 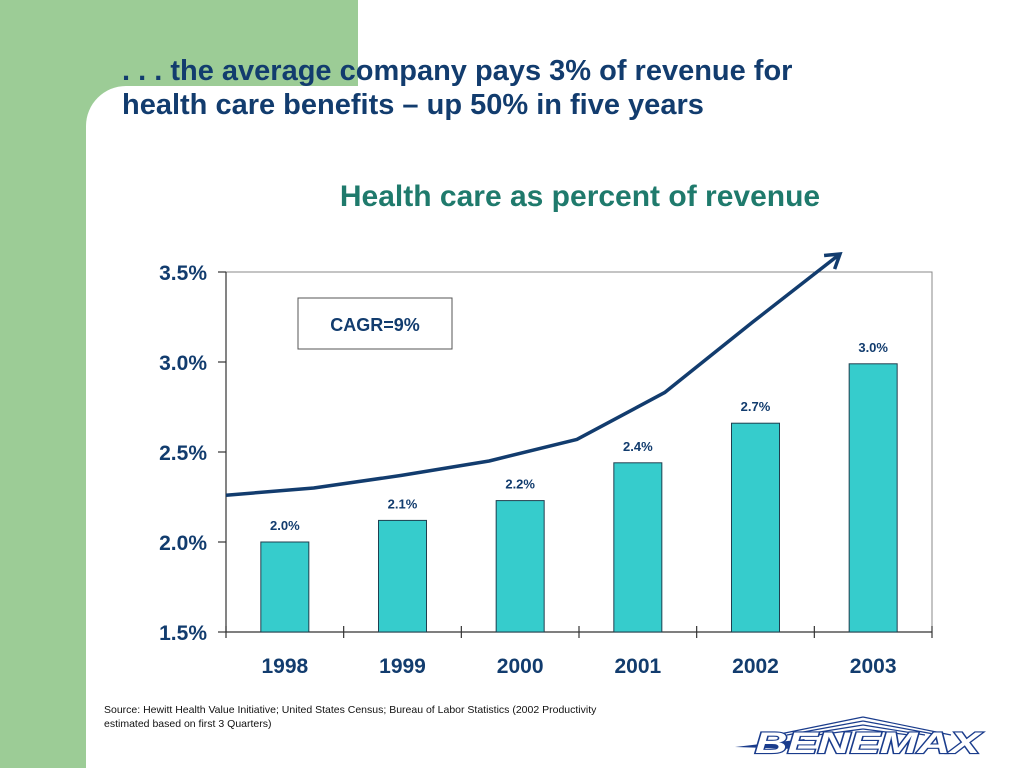 What do you see at coordinates (770, 744) in the screenshot?
I see `logo-swoosh` at bounding box center [770, 744].